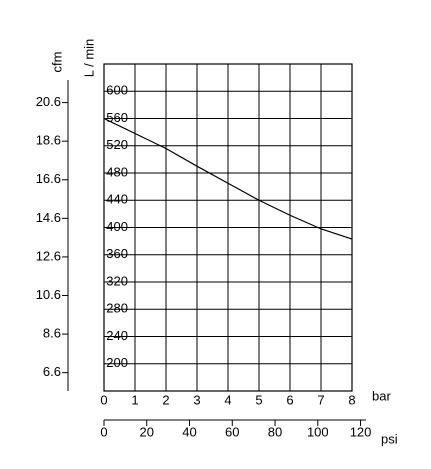 The height and width of the screenshot is (469, 431). Describe the element at coordinates (56, 62) in the screenshot. I see `y2-axis-label: cfm` at that location.